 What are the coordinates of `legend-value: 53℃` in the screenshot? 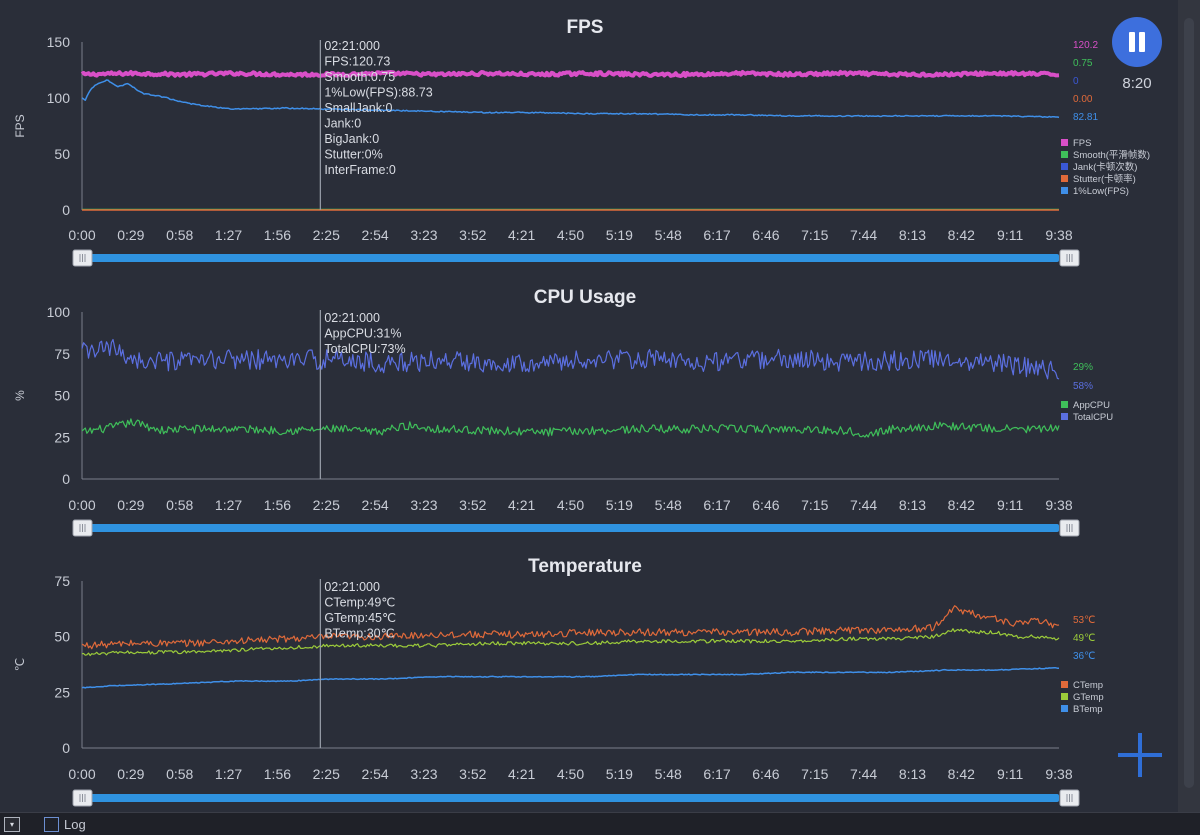 It's located at (1084, 620).